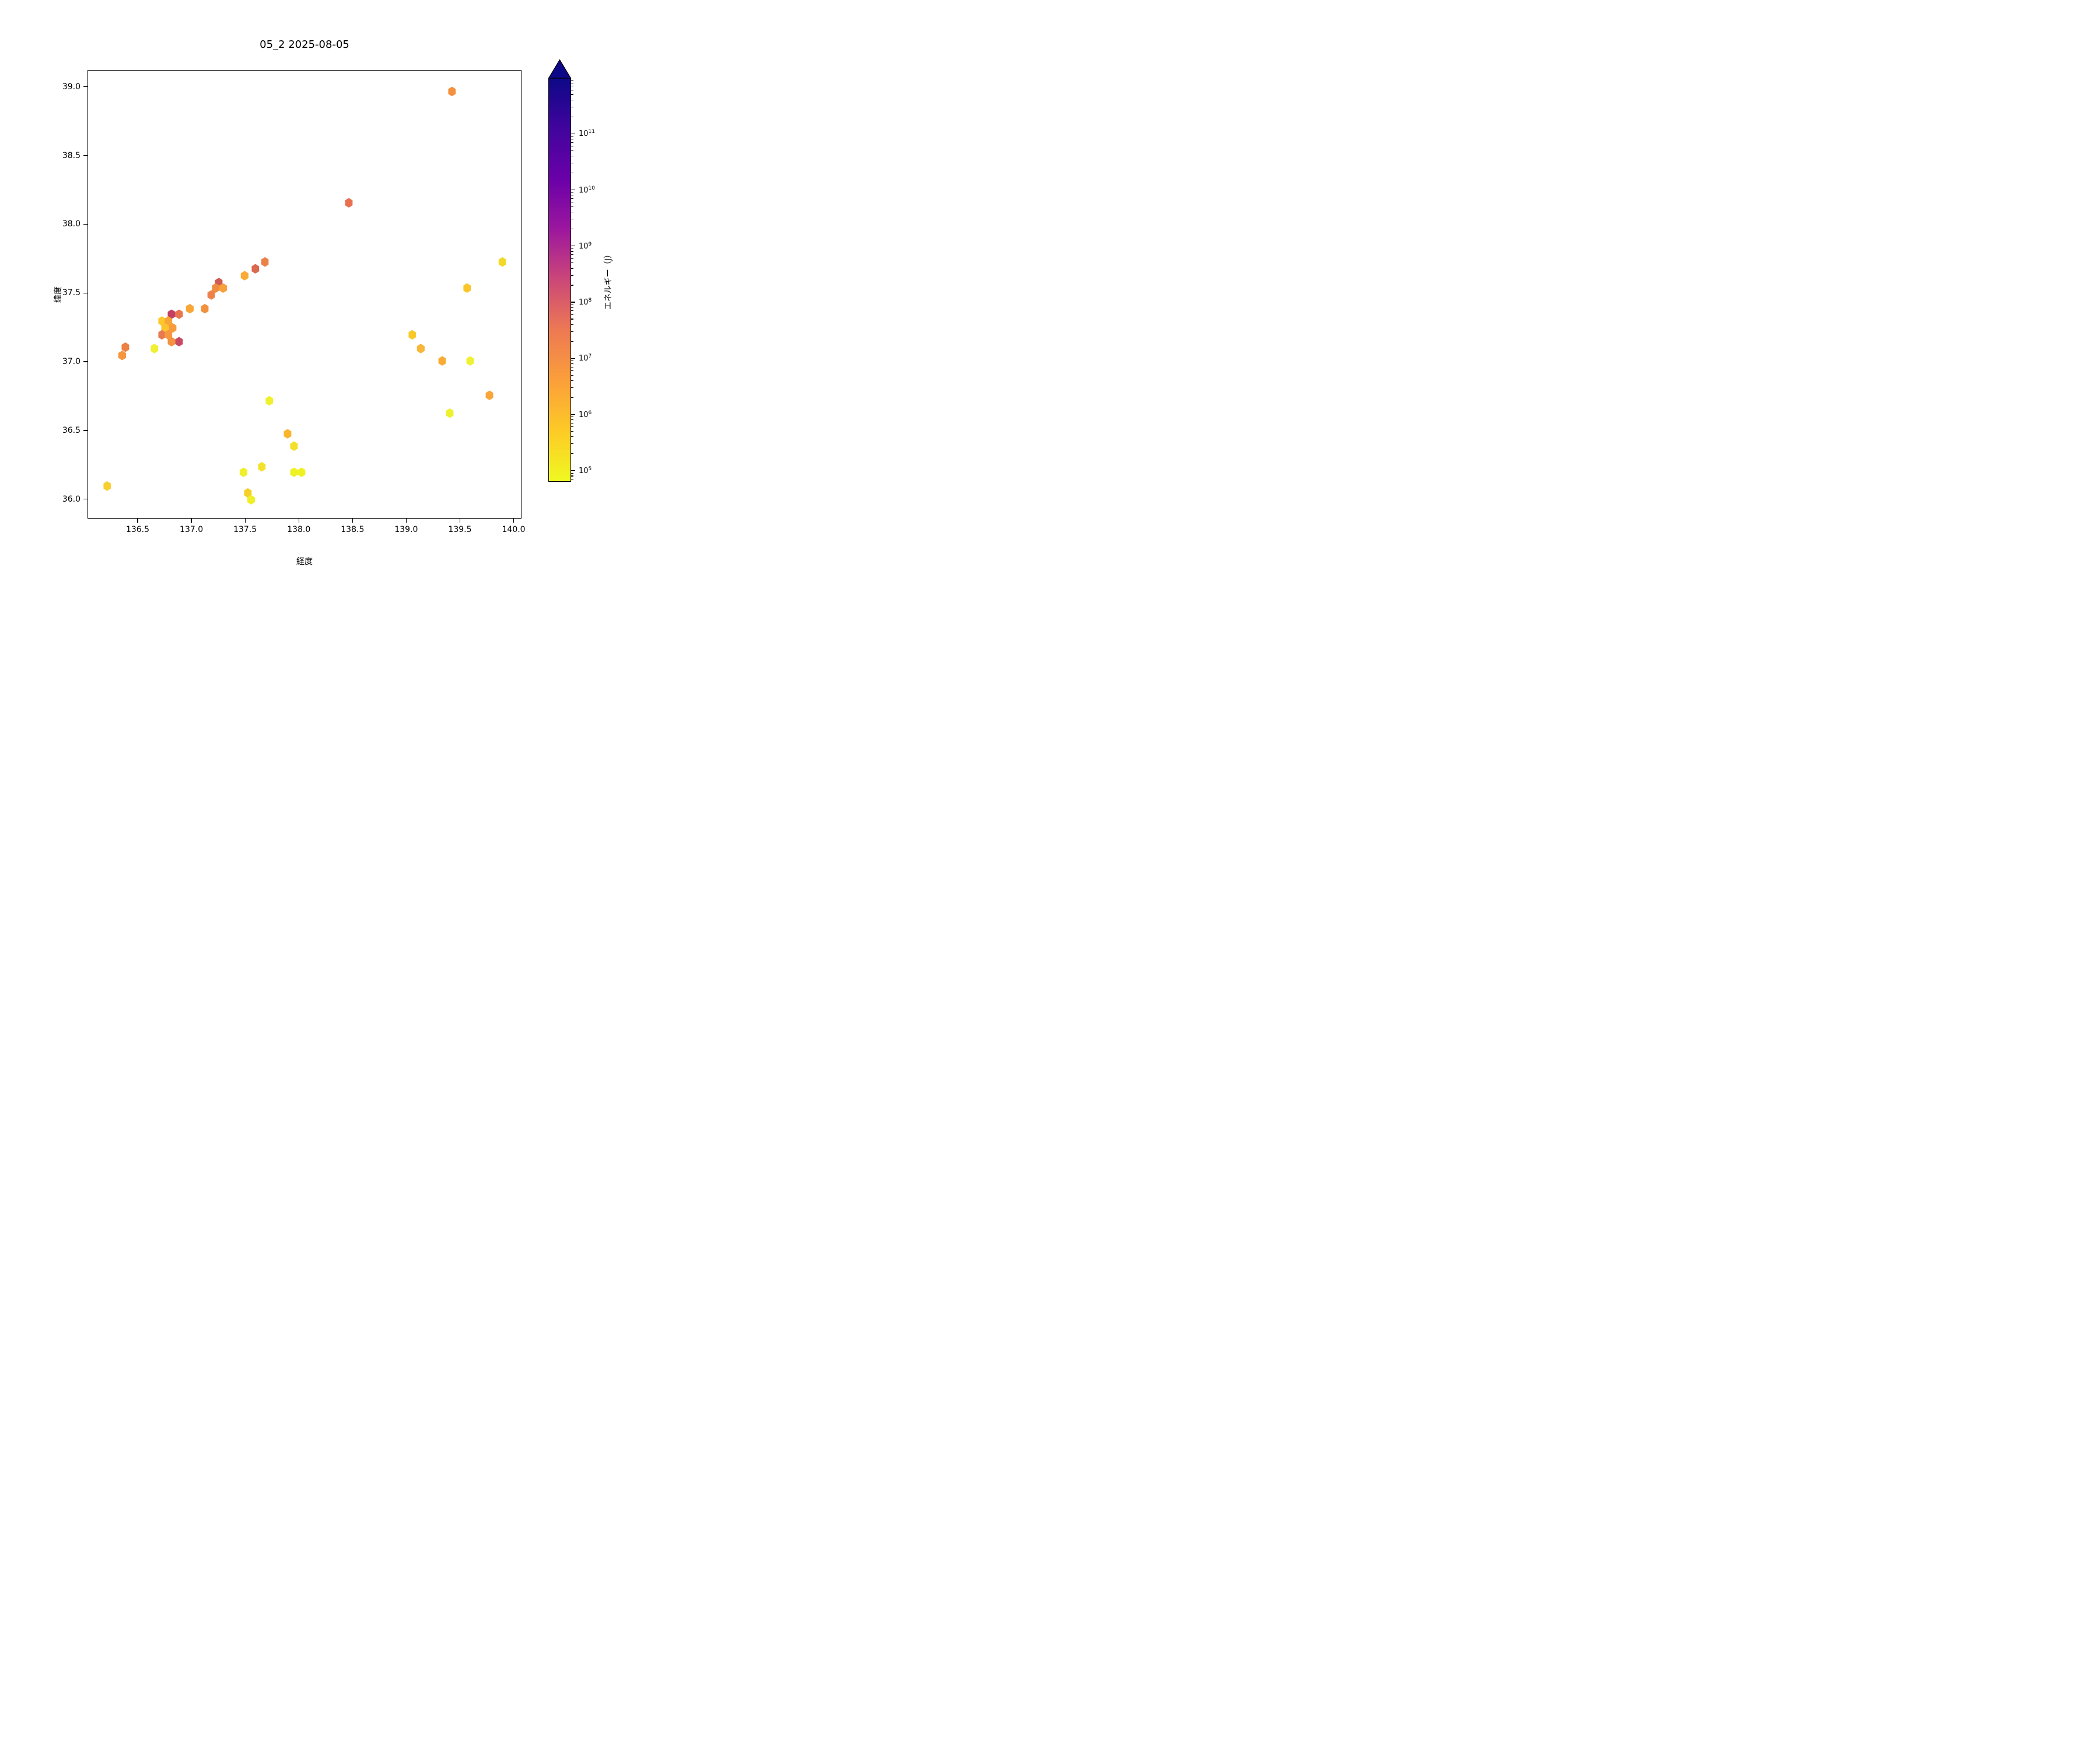  What do you see at coordinates (585, 470) in the screenshot?
I see `colorbar-tick-label: 10⁵` at bounding box center [585, 470].